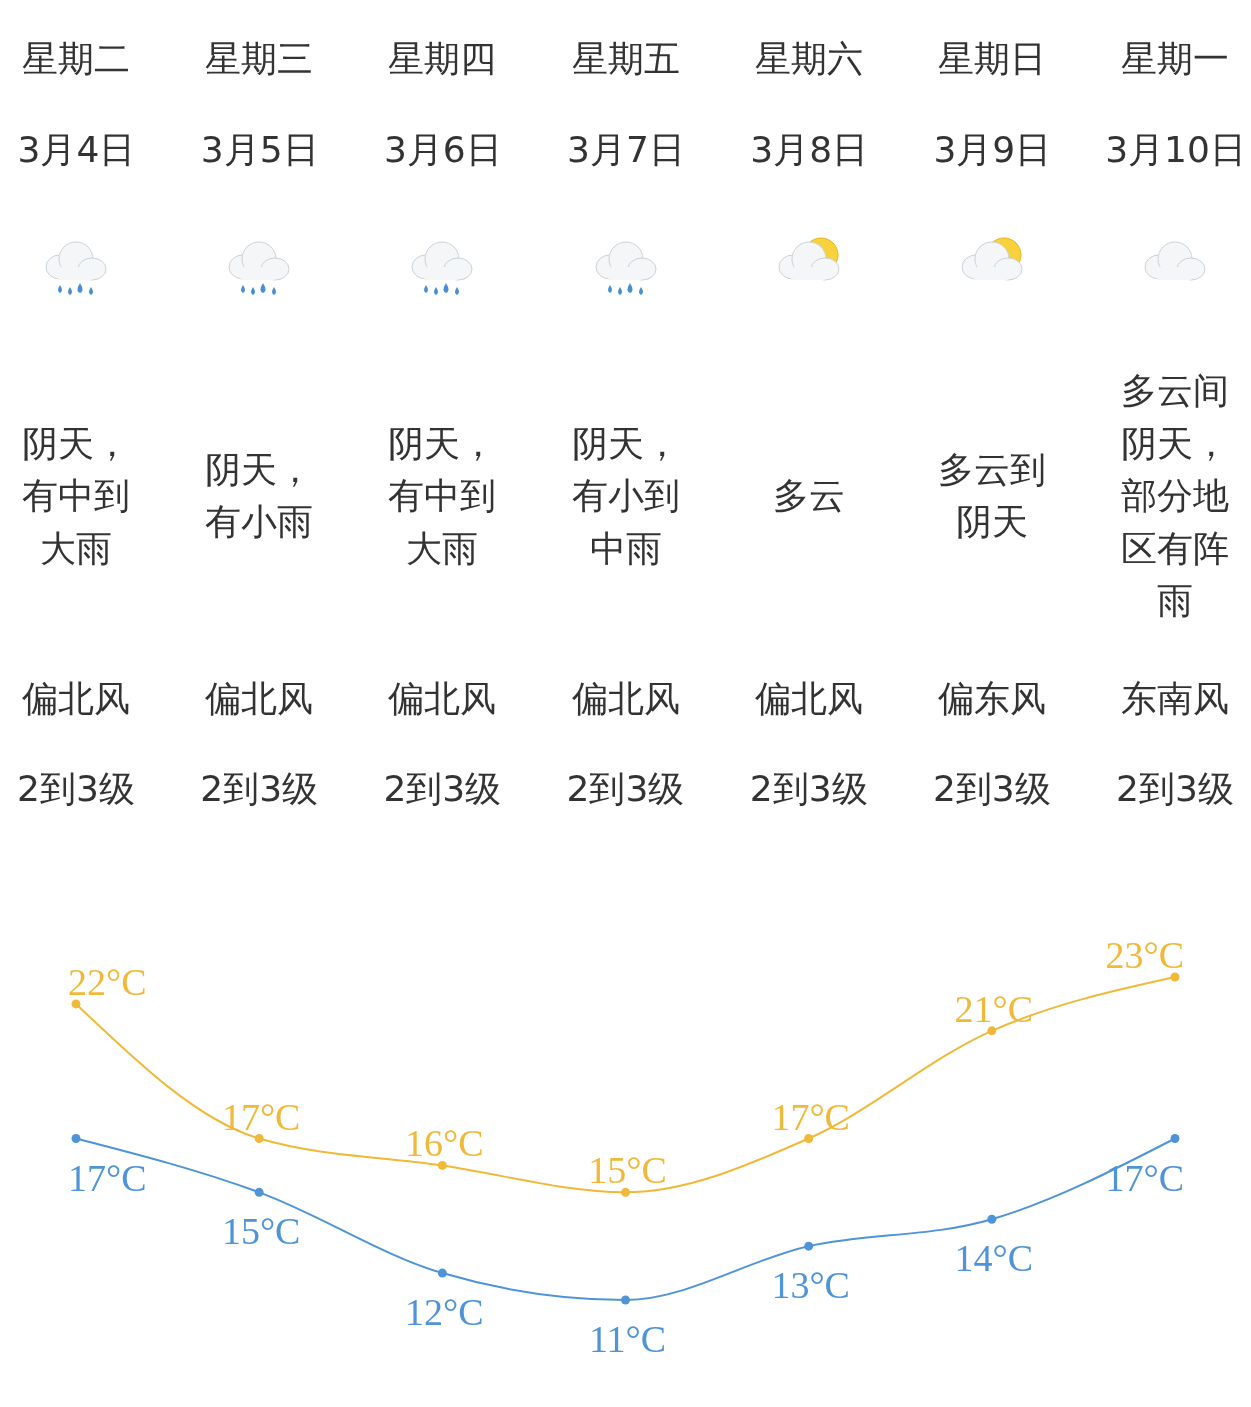 This screenshot has height=1407, width=1251. Describe the element at coordinates (1175, 698) in the screenshot. I see `text: 东南风` at that location.